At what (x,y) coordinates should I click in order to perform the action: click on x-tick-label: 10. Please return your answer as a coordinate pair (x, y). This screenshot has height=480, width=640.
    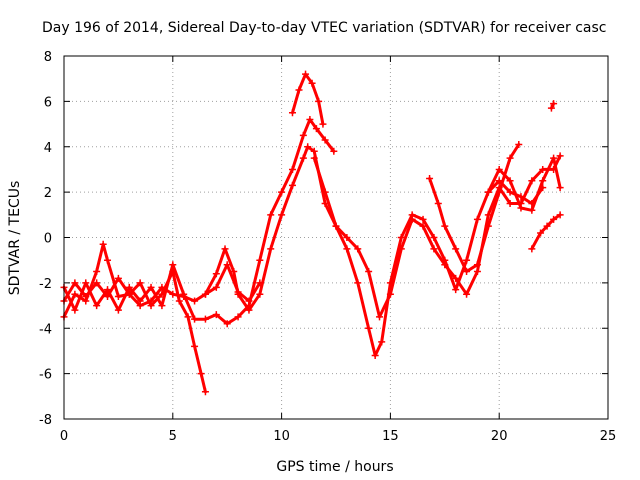
    Looking at the image, I should click on (281, 436).